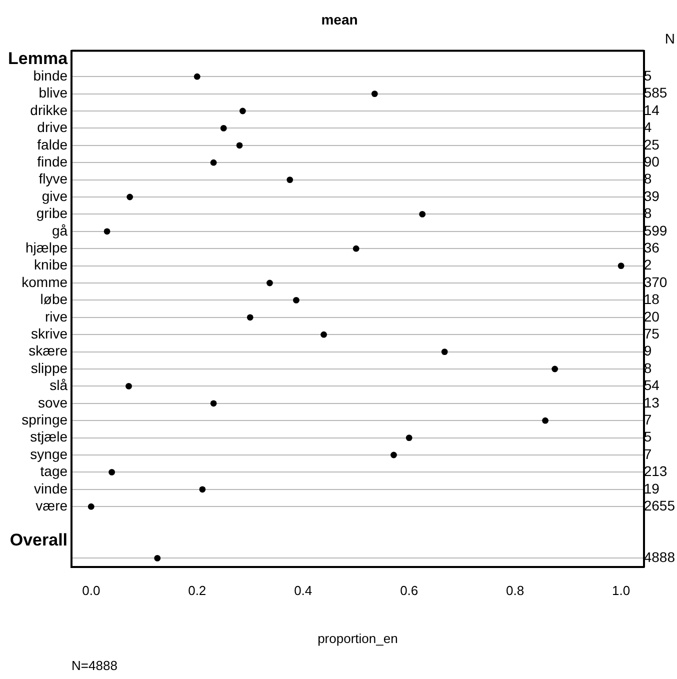  I want to click on y-tick-label: springe, so click(45, 419).